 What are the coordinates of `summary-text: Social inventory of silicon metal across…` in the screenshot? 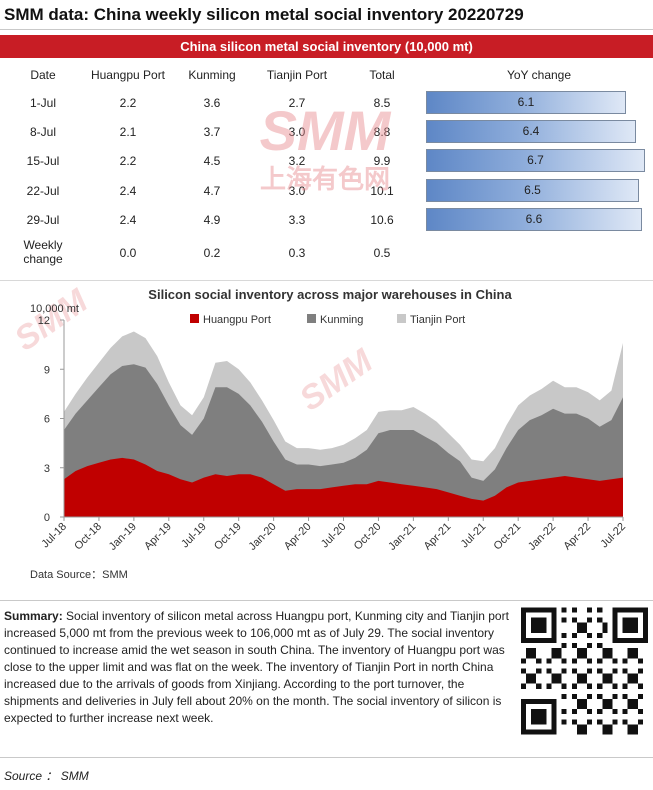 It's located at (256, 667).